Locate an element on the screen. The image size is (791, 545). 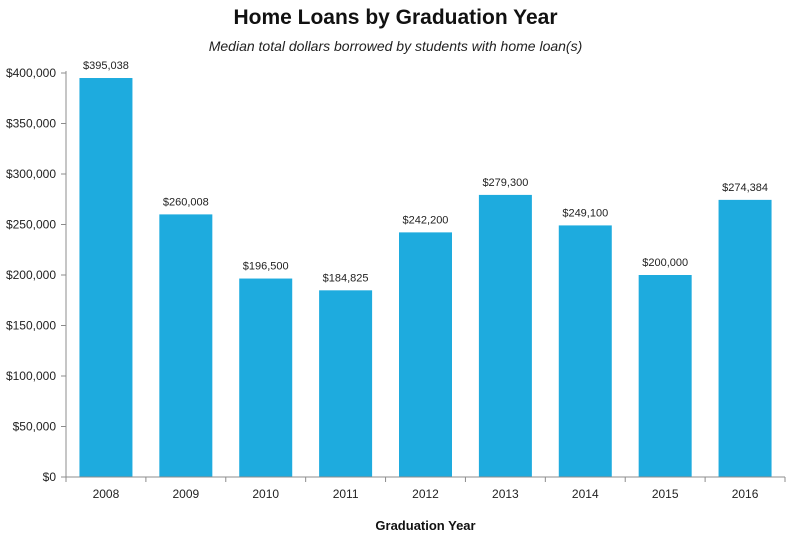
y-tick-label: $0 is located at coordinates (50, 477).